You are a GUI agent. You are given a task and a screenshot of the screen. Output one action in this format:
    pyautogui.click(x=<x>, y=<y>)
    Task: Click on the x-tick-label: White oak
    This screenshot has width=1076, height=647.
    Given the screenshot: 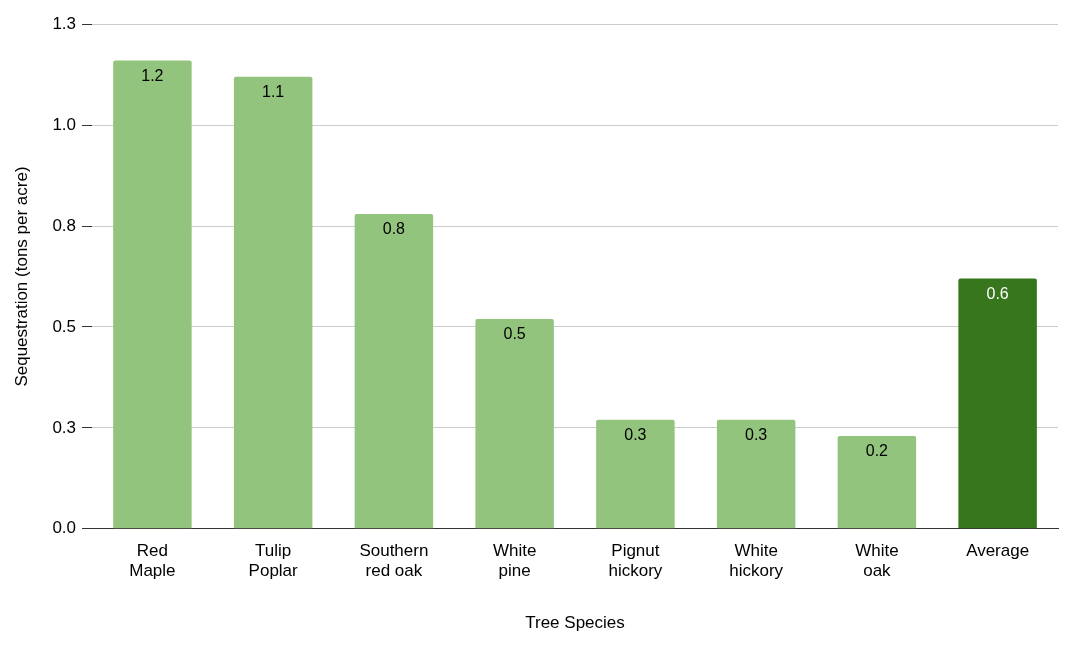 What is the action you would take?
    pyautogui.click(x=877, y=560)
    